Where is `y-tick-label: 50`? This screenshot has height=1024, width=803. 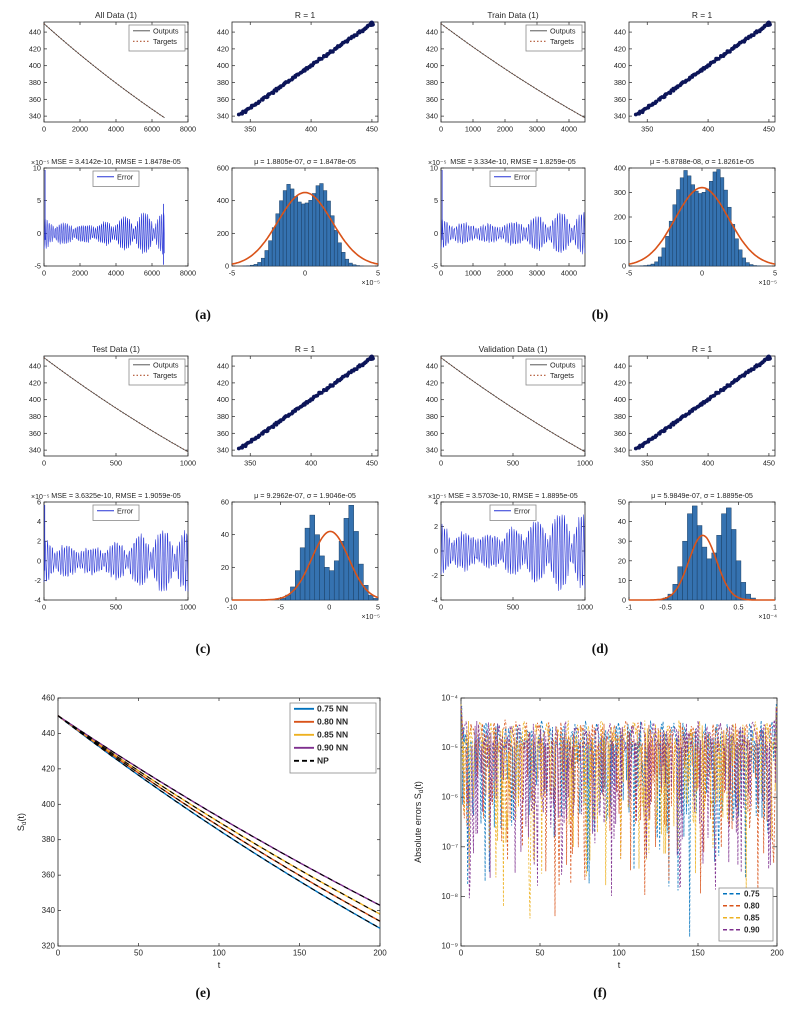
y-tick-label: 50 is located at coordinates (622, 502).